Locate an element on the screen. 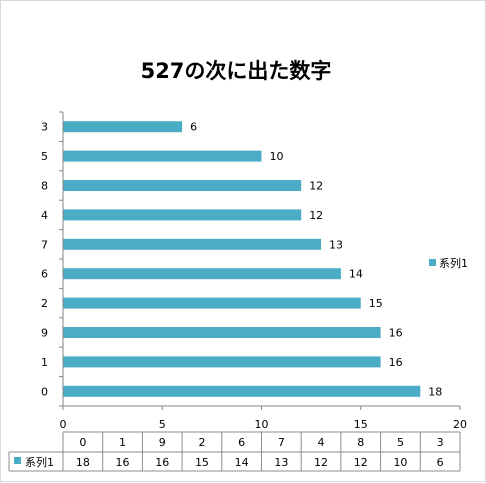 The height and width of the screenshot is (483, 486). x-tick-label-10: 10 is located at coordinates (262, 424).